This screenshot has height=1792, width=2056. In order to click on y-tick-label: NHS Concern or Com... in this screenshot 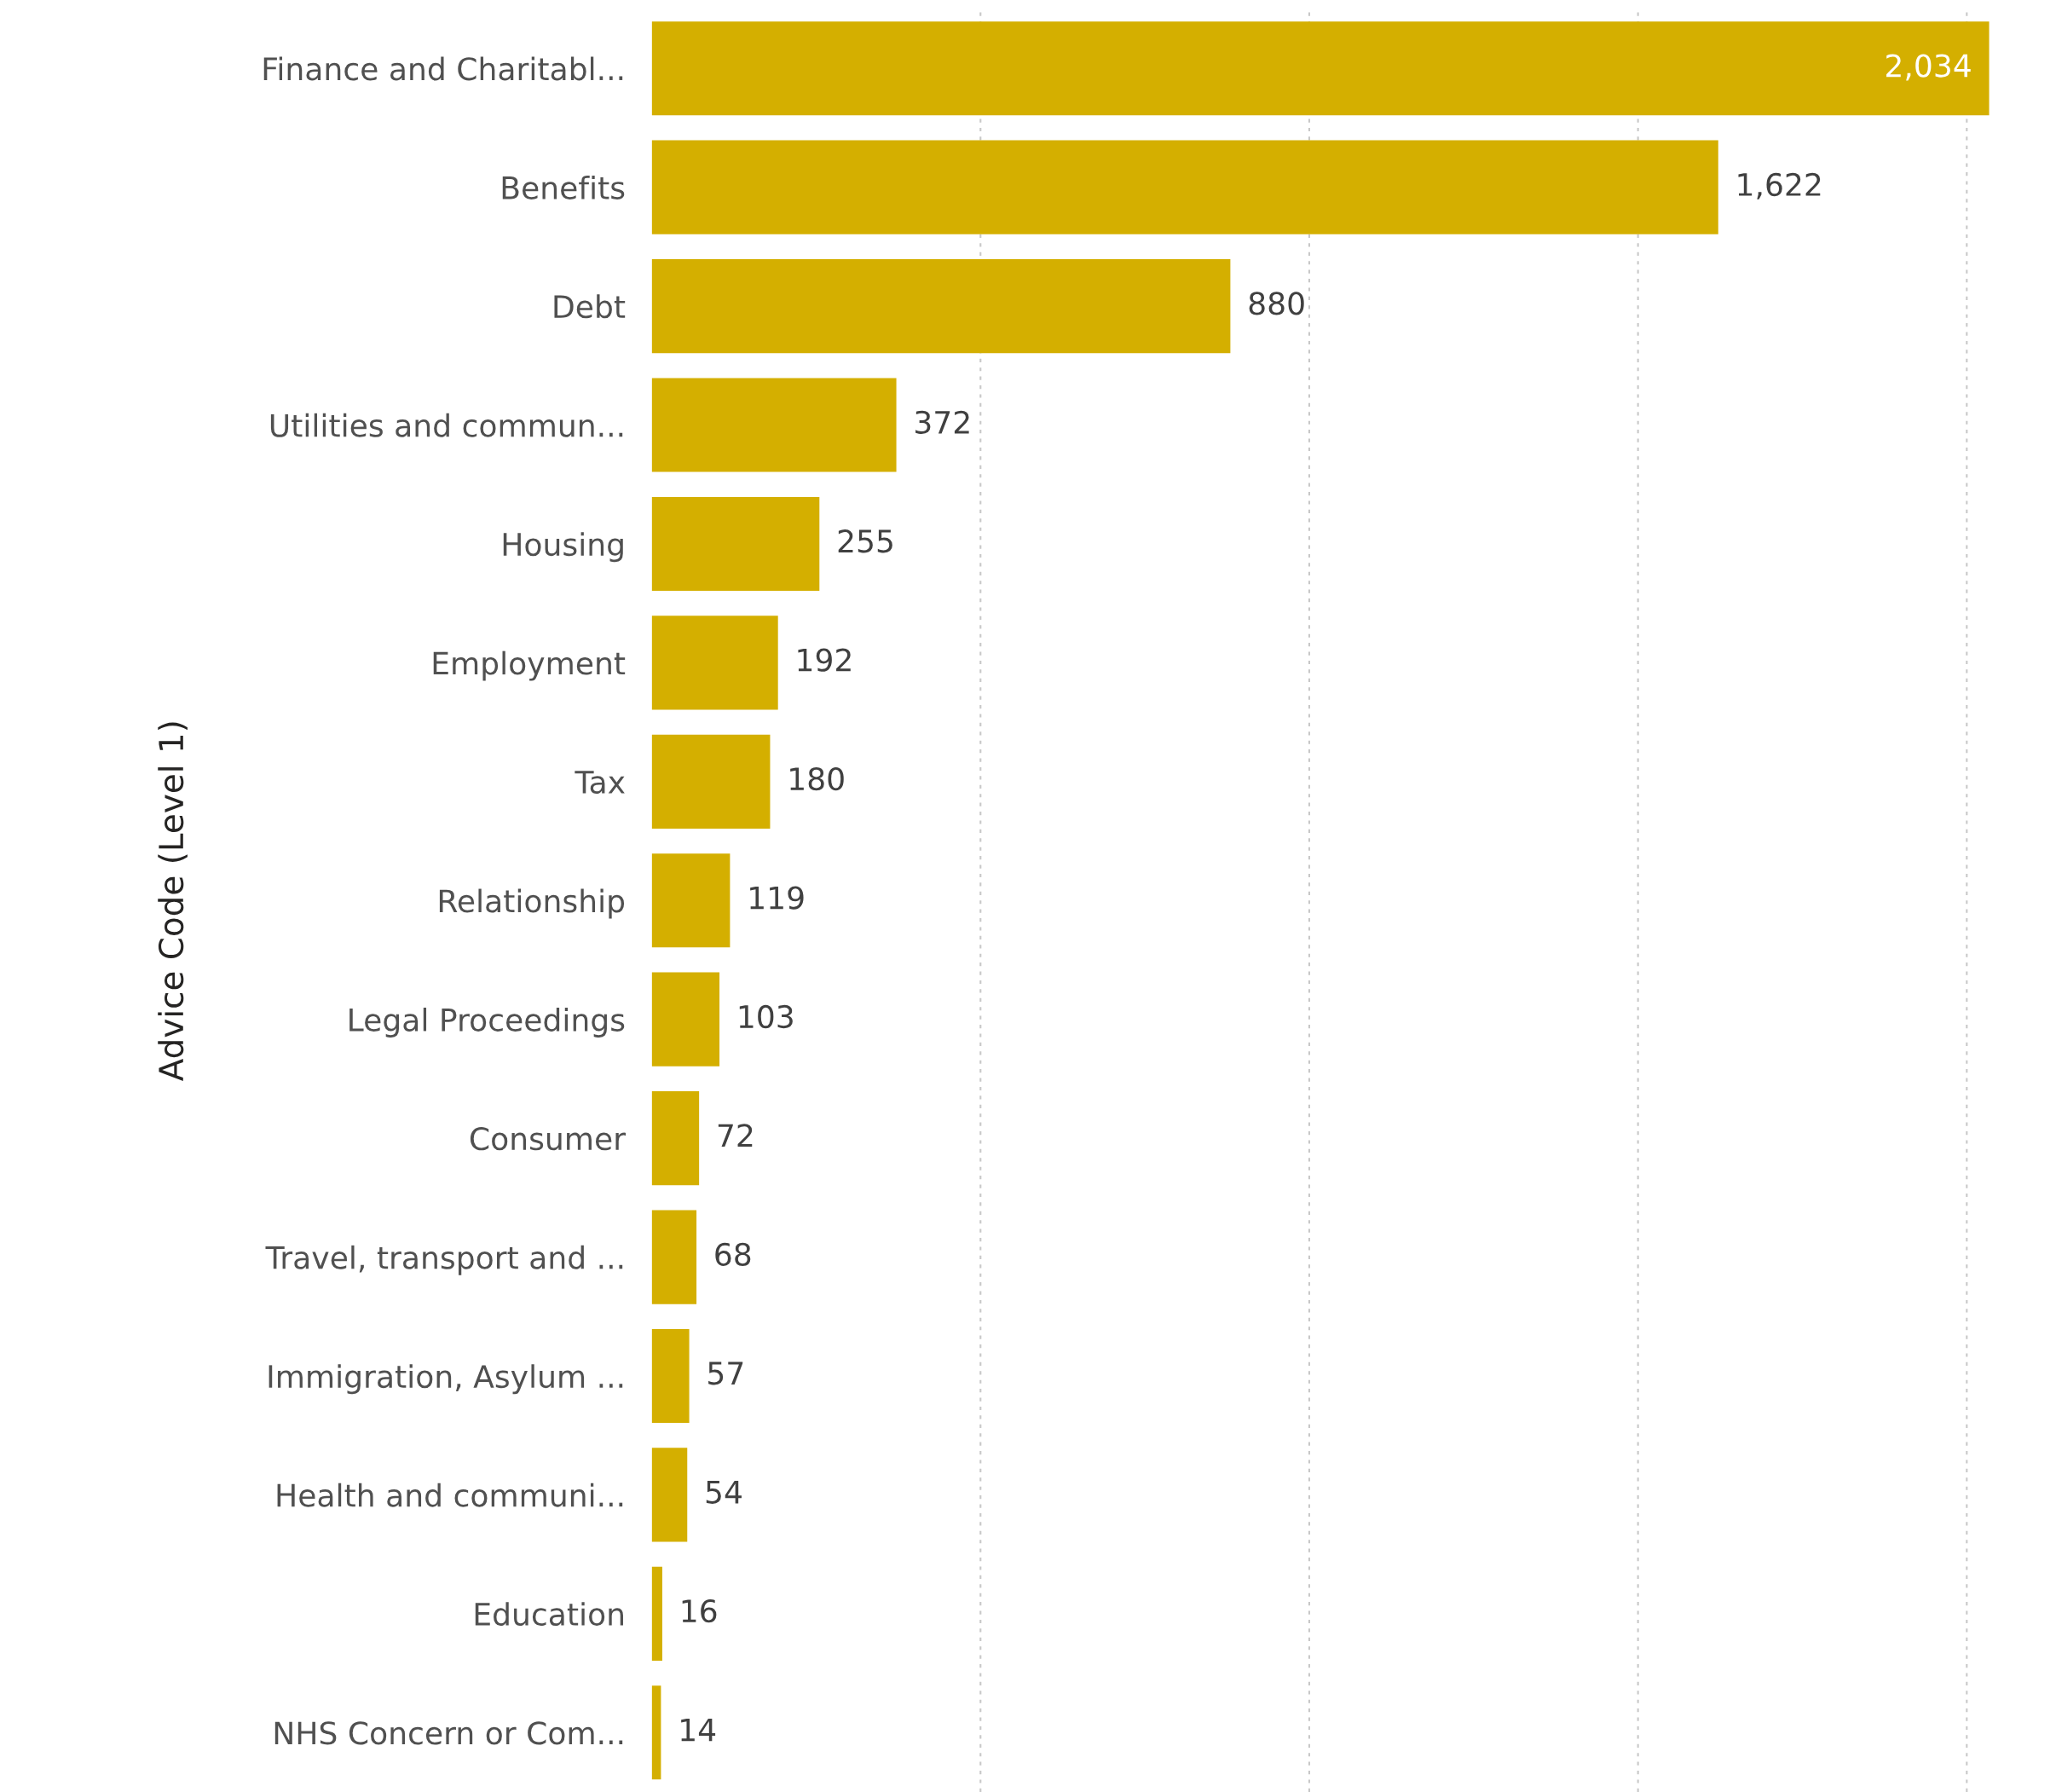, I will do `click(449, 1733)`.